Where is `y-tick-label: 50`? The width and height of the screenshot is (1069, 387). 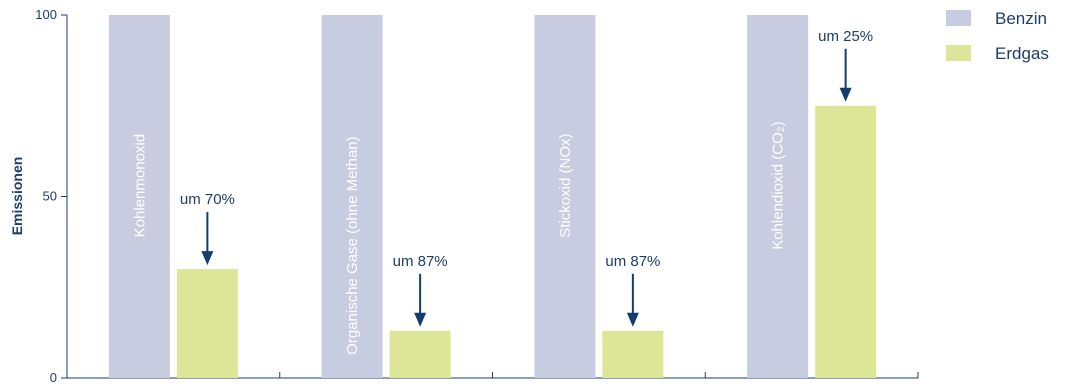
y-tick-label: 50 is located at coordinates (50, 196).